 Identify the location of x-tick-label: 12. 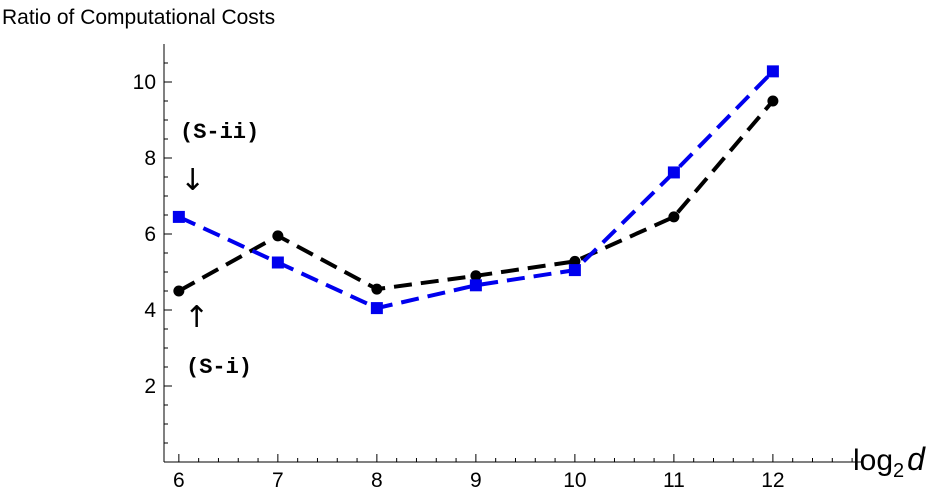
(772, 480).